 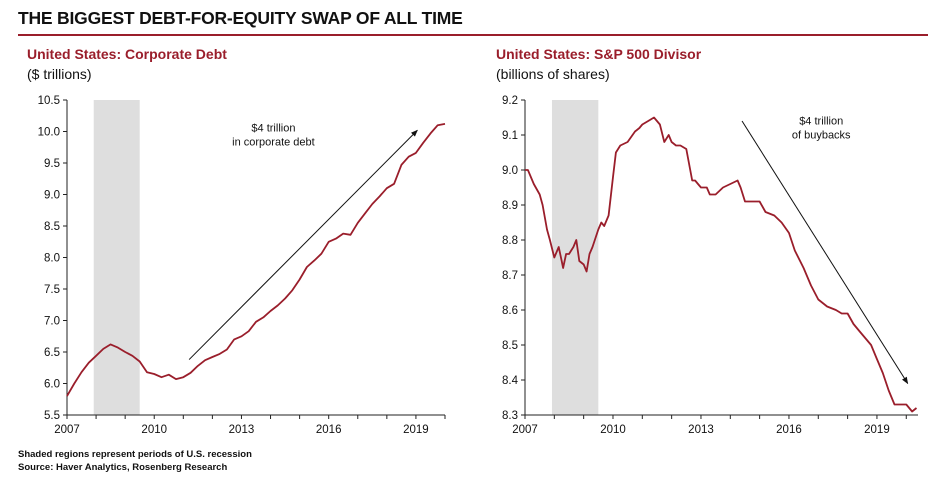 I want to click on title-rule, so click(x=473, y=35).